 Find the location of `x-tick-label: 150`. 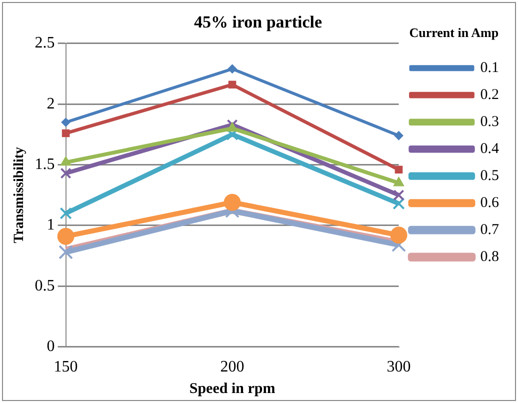

x-tick-label: 150 is located at coordinates (66, 367).